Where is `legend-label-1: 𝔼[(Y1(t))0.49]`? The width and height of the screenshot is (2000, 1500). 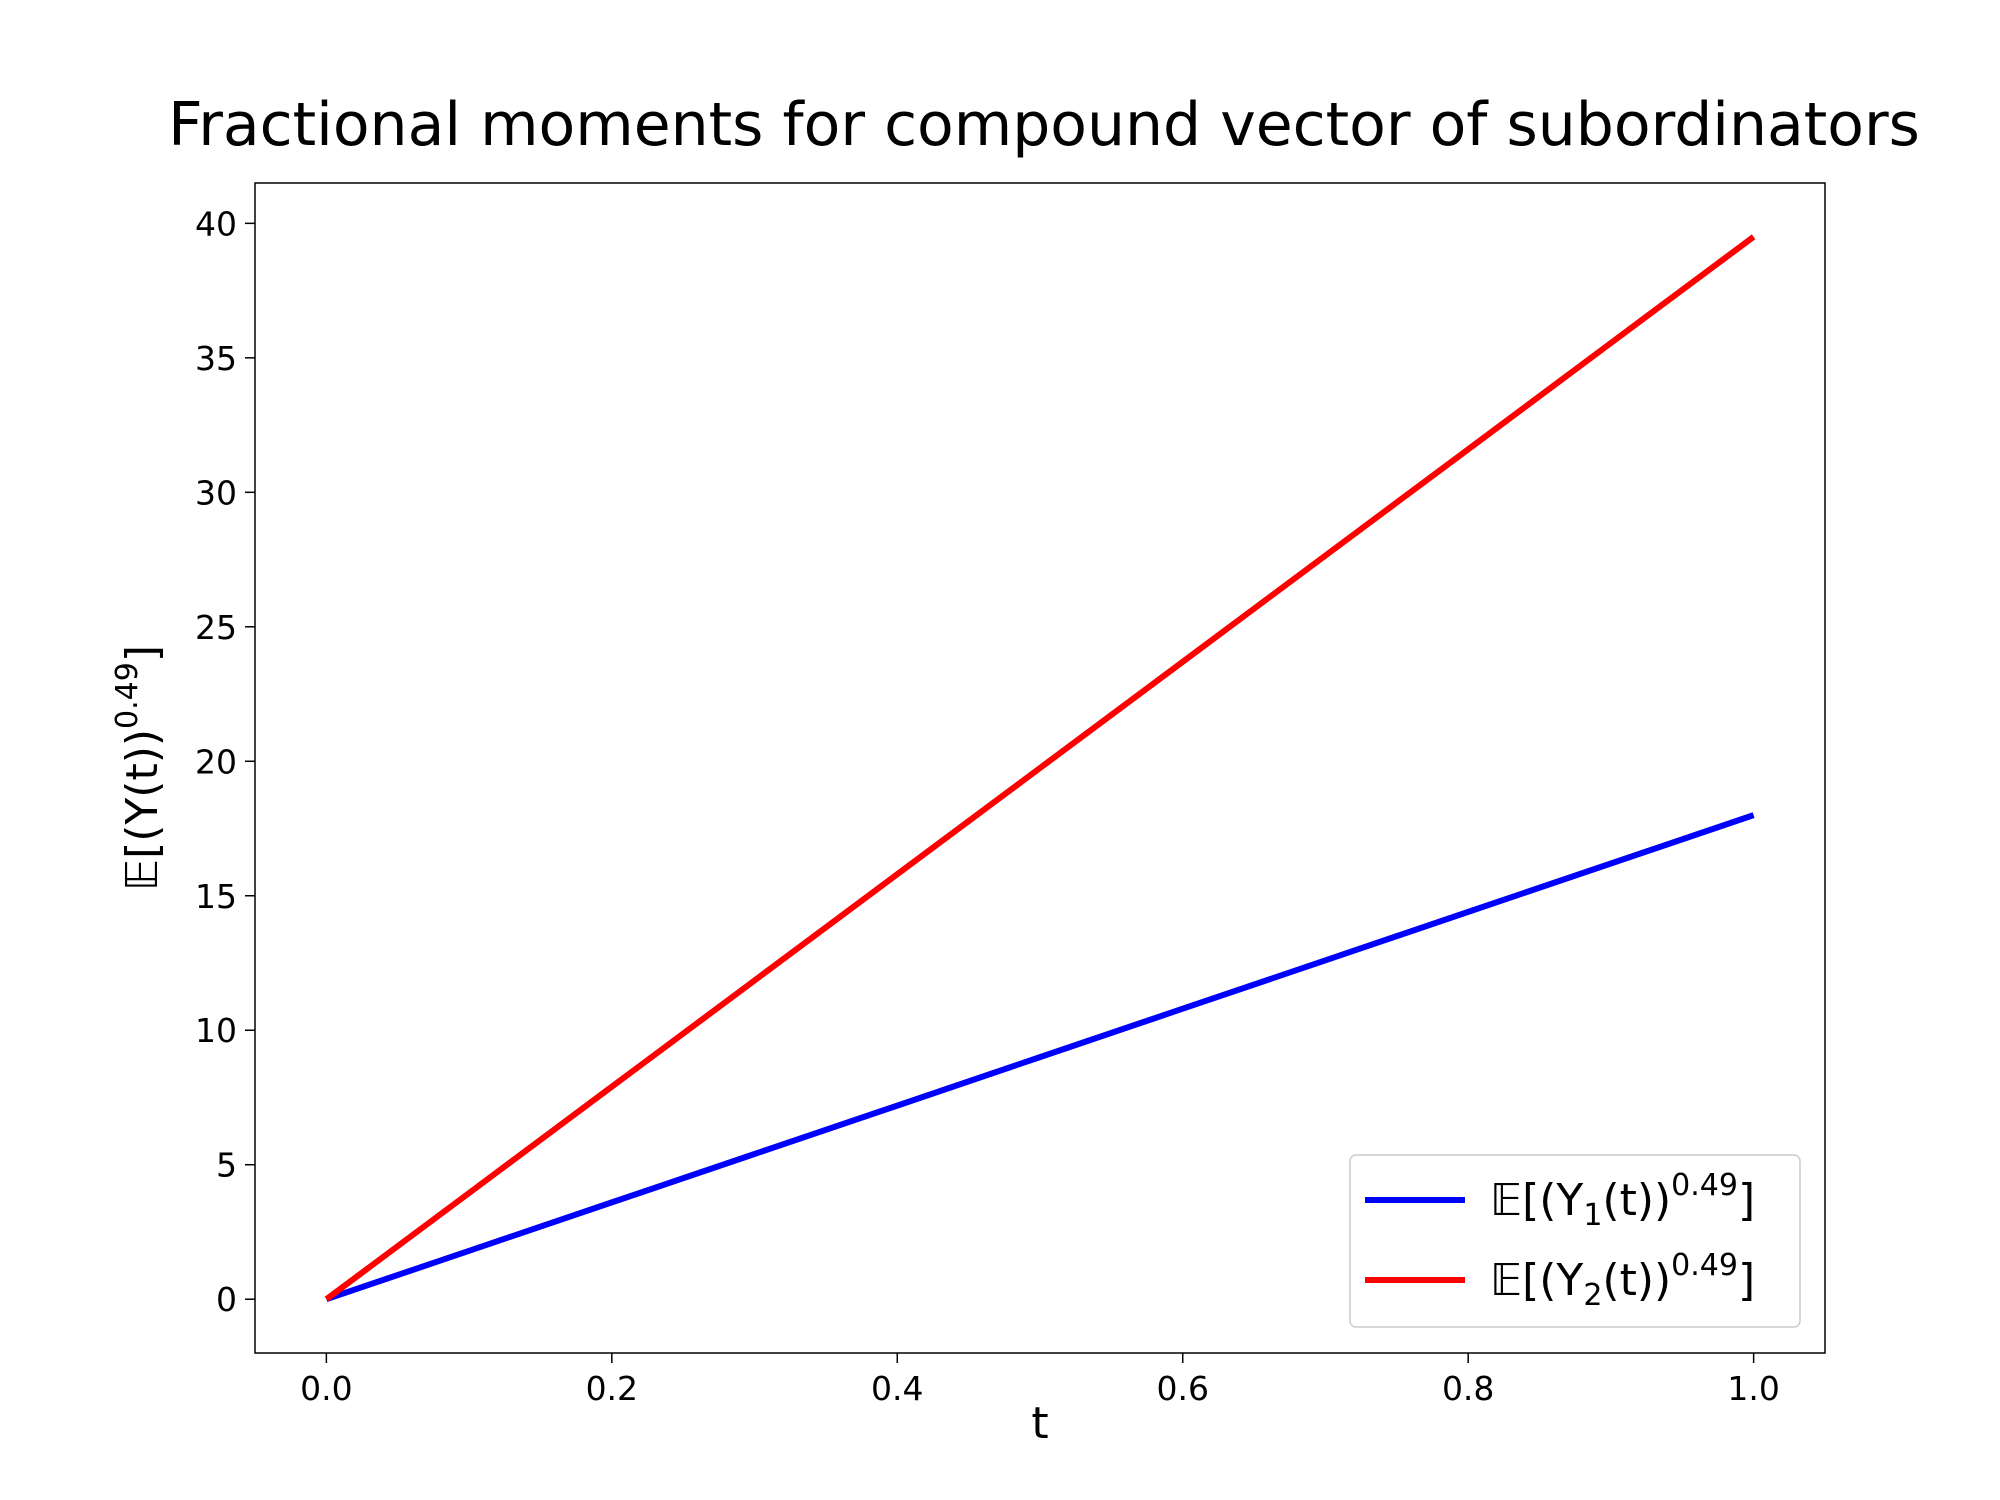
legend-label-1: 𝔼[(Y1(t))0.49] is located at coordinates (1622, 1200).